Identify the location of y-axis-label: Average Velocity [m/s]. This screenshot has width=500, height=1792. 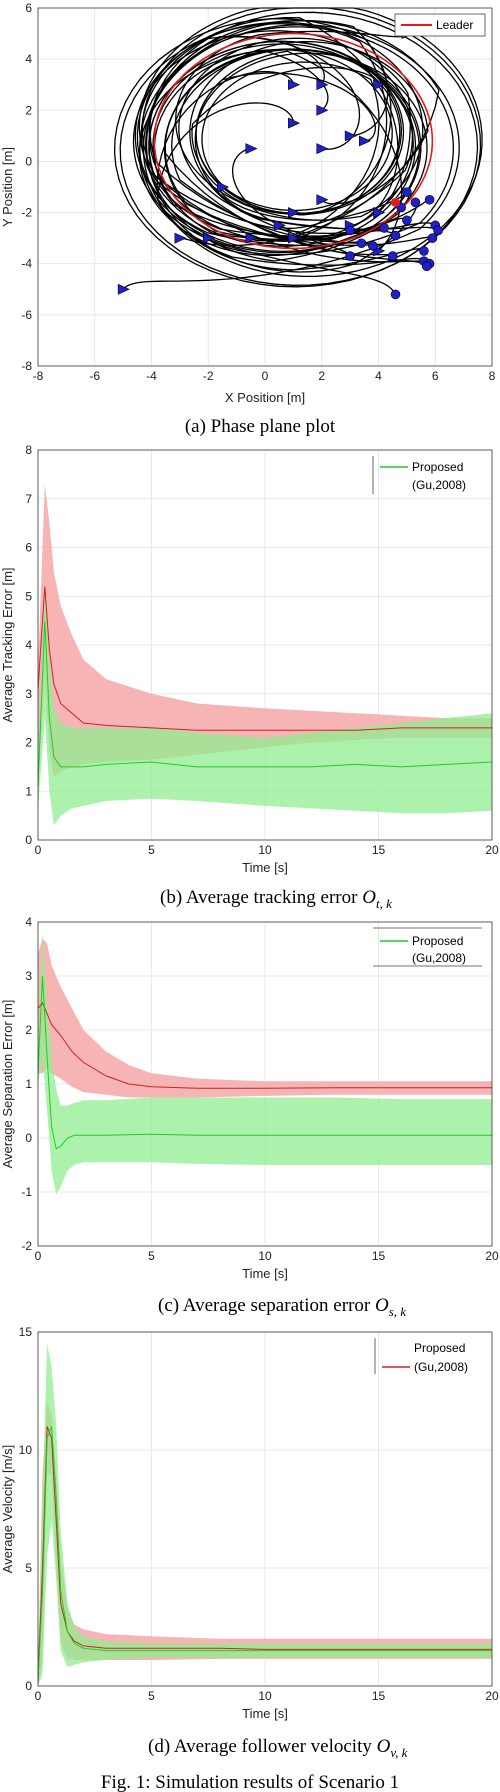
(7, 1509).